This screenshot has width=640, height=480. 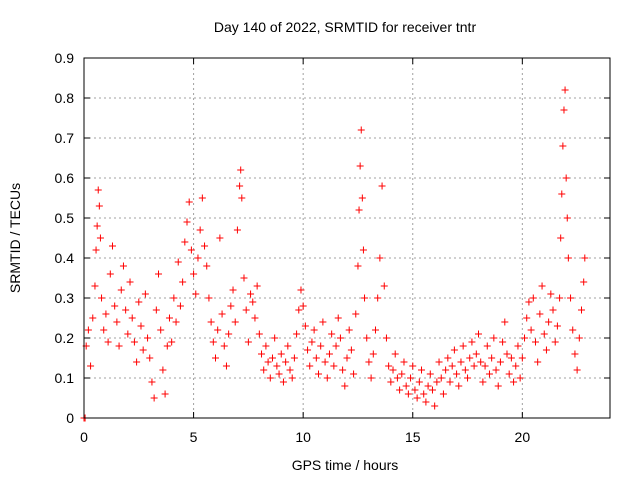 What do you see at coordinates (65, 338) in the screenshot?
I see `y-tick-label: 0.2` at bounding box center [65, 338].